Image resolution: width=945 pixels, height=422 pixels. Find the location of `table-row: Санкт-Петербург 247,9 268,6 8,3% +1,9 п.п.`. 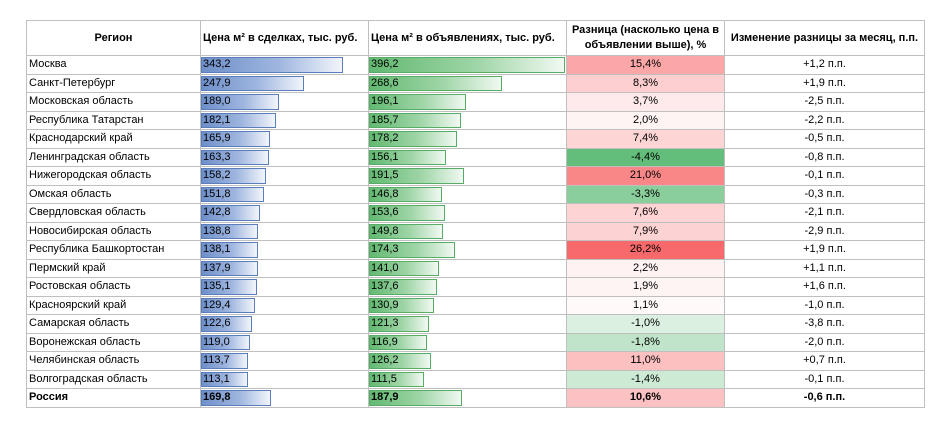

table-row: Санкт-Петербург 247,9 268,6 8,3% +1,9 п.п. is located at coordinates (475, 83).